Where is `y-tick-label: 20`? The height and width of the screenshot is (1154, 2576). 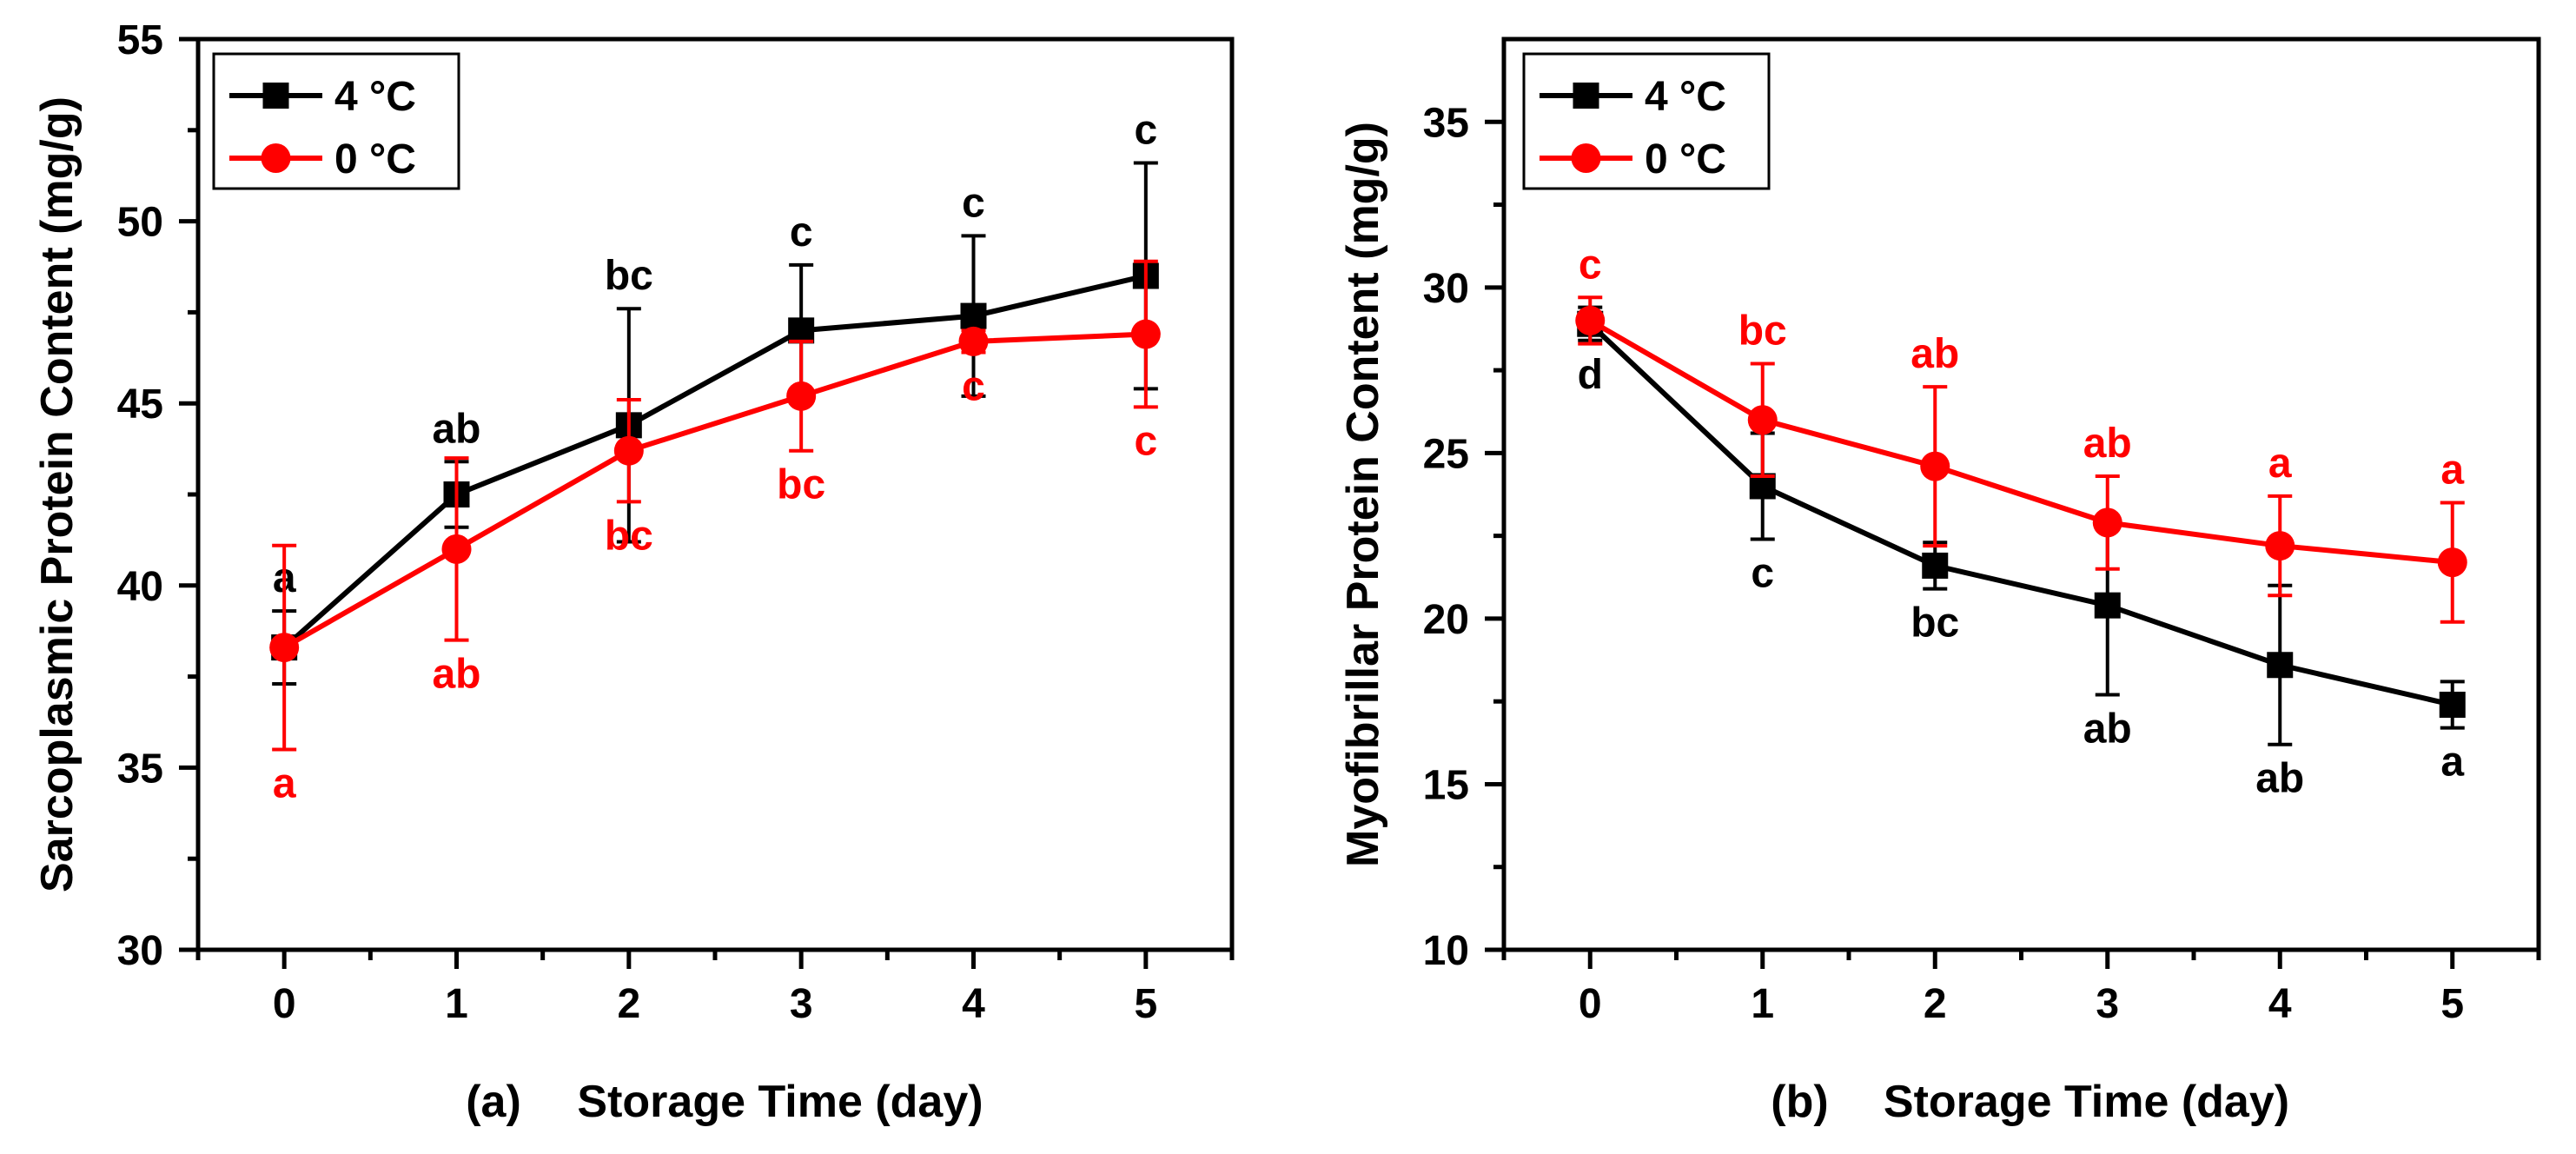 y-tick-label: 20 is located at coordinates (1446, 620).